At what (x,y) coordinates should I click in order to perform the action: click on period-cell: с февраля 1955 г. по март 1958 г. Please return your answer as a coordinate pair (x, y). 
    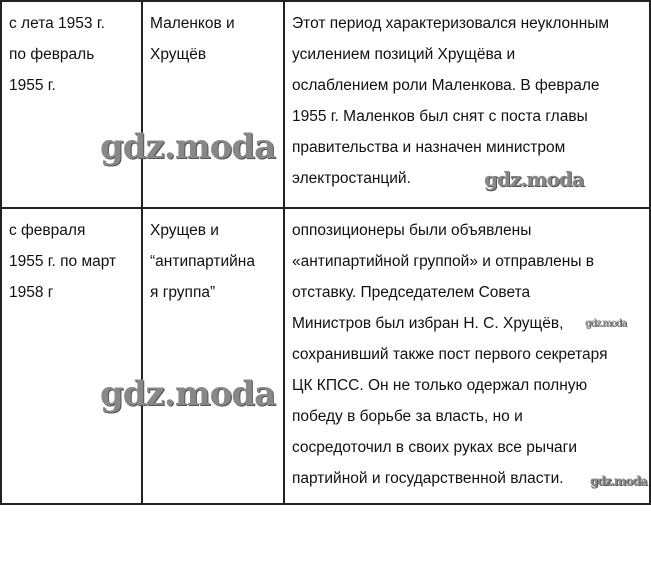
    Looking at the image, I should click on (71, 356).